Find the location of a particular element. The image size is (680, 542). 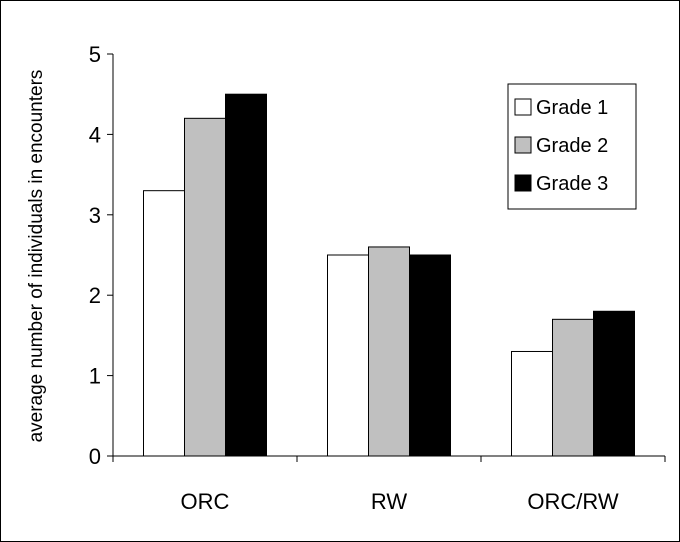

y-tick-label: 2 is located at coordinates (95, 295).